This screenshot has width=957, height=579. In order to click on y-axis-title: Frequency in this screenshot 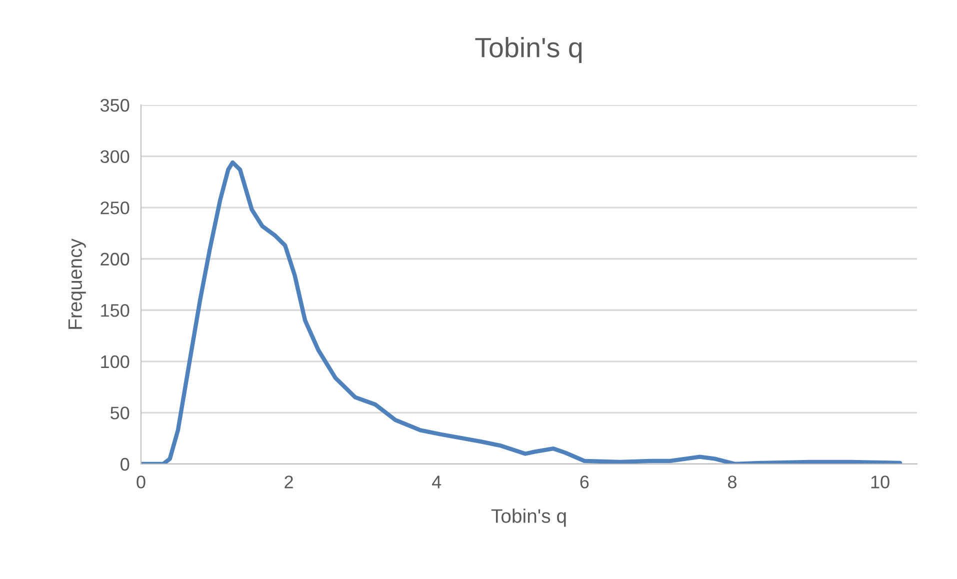, I will do `click(77, 283)`.